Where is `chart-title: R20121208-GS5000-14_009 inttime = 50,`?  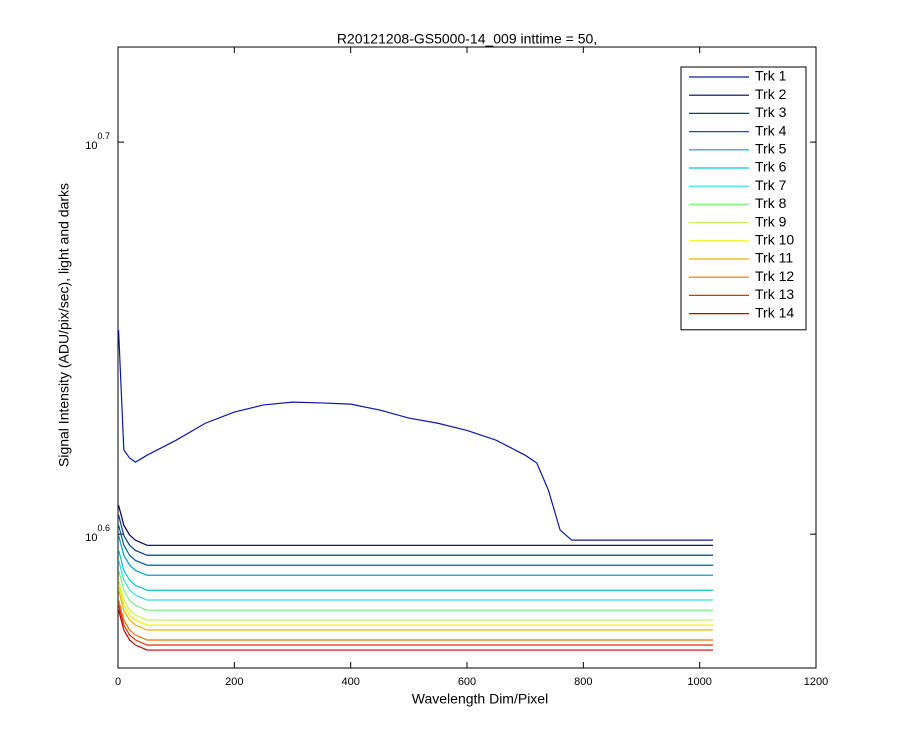
chart-title: R20121208-GS5000-14_009 inttime = 50, is located at coordinates (467, 39).